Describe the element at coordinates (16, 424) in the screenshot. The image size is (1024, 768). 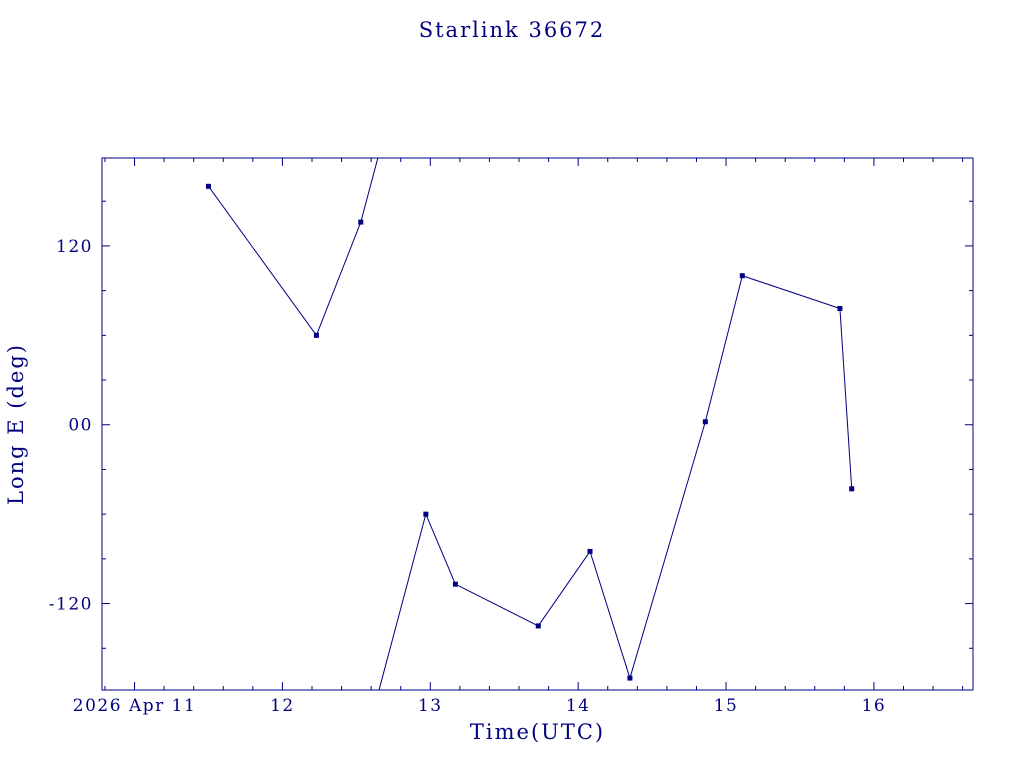
I see `y-axis-label: Long E (deg)` at that location.